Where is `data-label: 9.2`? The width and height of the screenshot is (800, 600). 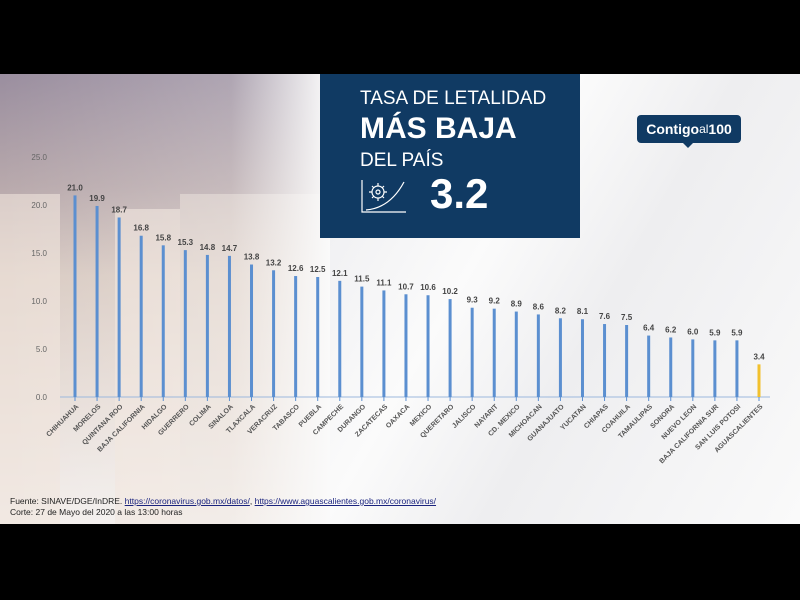
data-label: 9.2 is located at coordinates (495, 301).